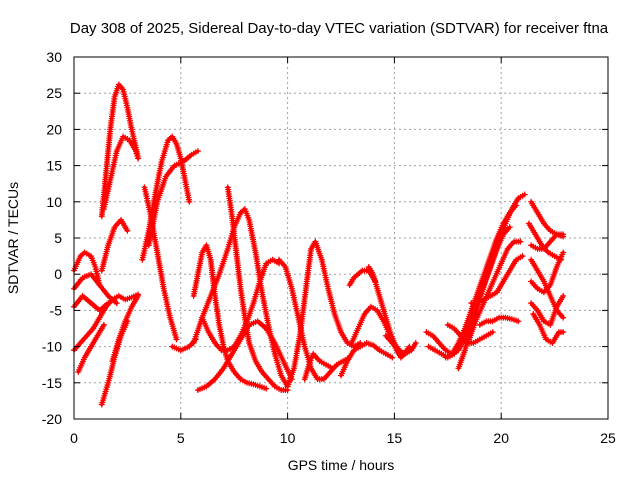 This screenshot has height=480, width=640. I want to click on x-tick-label: 0, so click(74, 438).